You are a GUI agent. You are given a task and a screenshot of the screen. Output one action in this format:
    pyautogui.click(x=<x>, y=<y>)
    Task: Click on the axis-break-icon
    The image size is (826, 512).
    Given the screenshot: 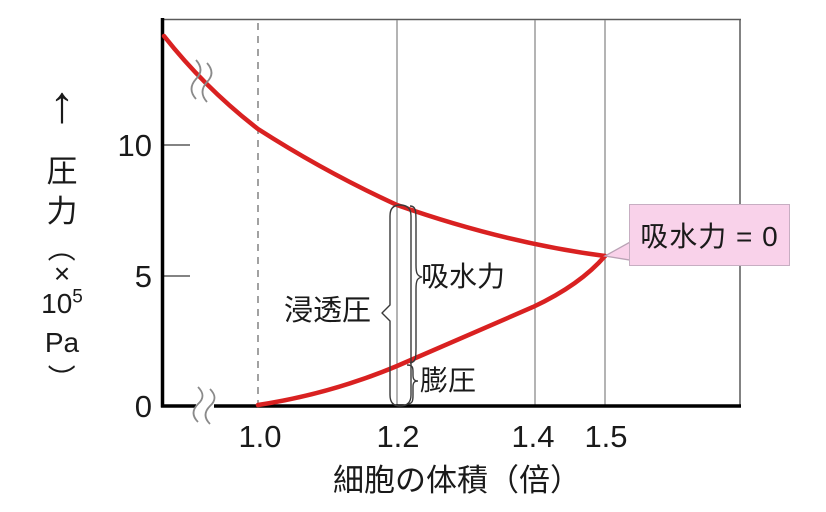 What is the action you would take?
    pyautogui.click(x=204, y=405)
    